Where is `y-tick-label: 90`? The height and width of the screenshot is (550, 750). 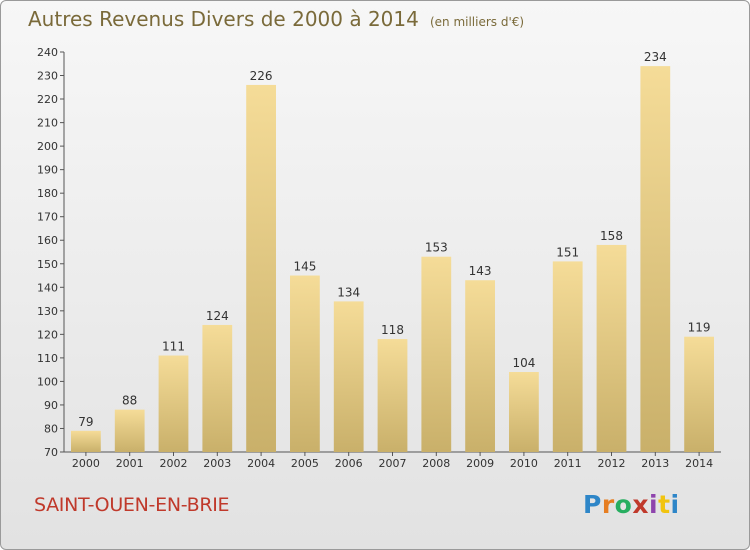 y-tick-label: 90 is located at coordinates (51, 405).